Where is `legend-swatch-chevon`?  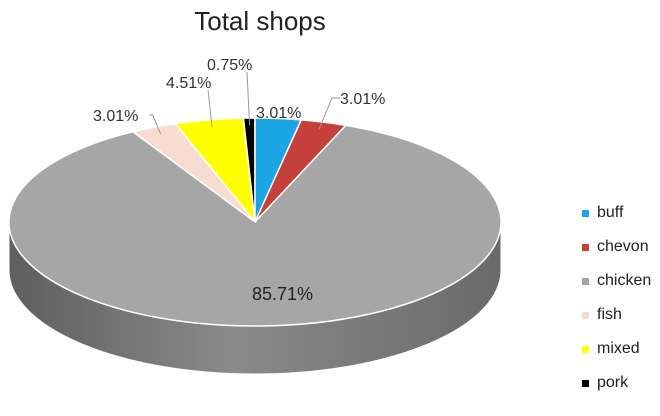 legend-swatch-chevon is located at coordinates (585, 247).